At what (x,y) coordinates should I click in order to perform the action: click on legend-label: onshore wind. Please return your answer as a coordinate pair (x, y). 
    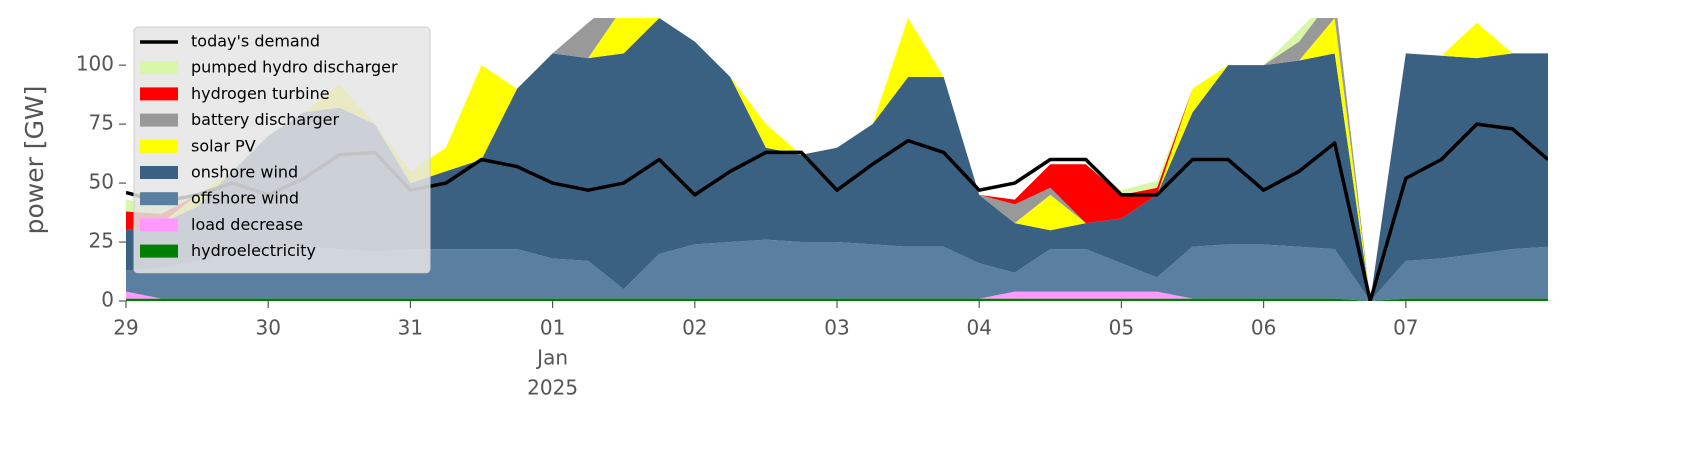
    Looking at the image, I should click on (244, 172).